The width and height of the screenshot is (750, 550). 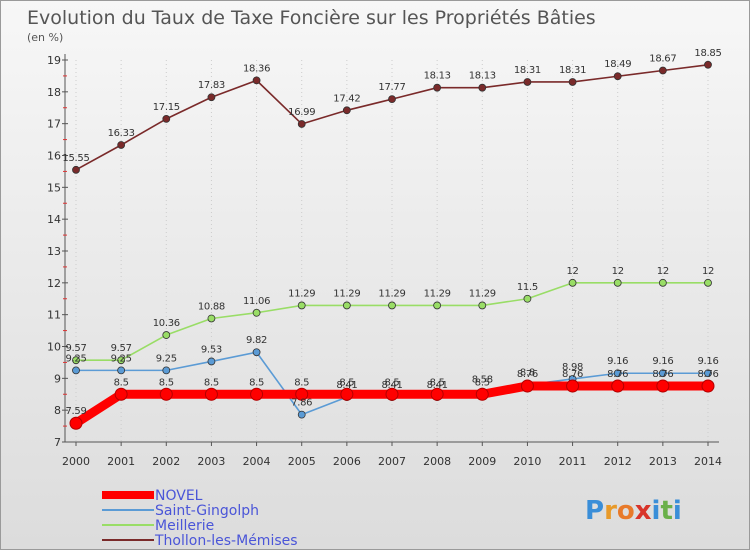 I want to click on logo-letter: o, so click(x=626, y=511).